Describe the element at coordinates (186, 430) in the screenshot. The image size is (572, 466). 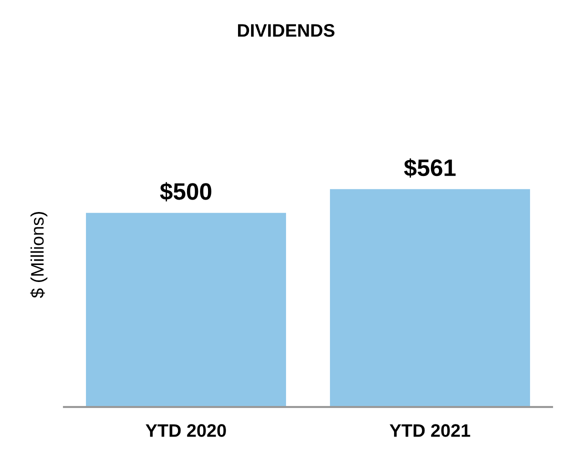
I see `x-tick-label: YTD 2020` at that location.